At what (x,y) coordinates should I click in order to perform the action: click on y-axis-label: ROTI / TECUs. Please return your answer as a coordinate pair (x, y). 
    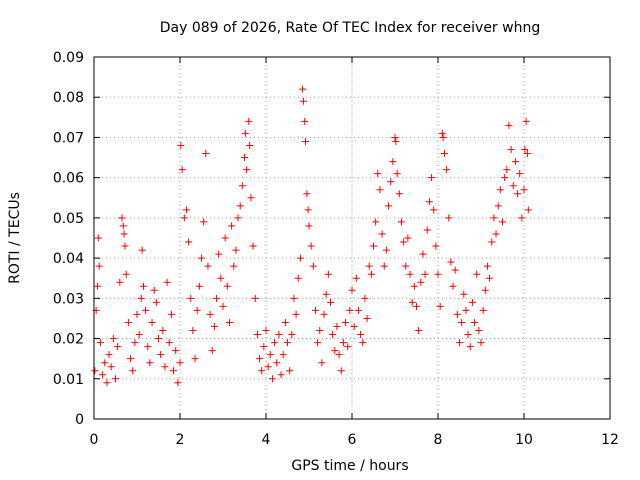
    Looking at the image, I should click on (15, 238).